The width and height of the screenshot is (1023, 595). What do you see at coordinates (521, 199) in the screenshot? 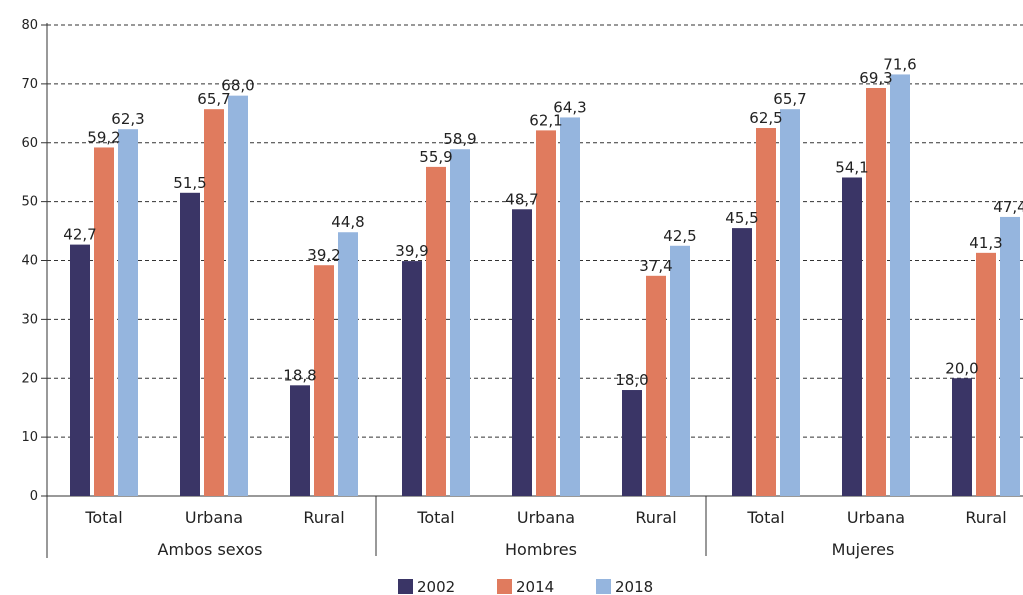
I see `data-label: 48,7` at bounding box center [521, 199].